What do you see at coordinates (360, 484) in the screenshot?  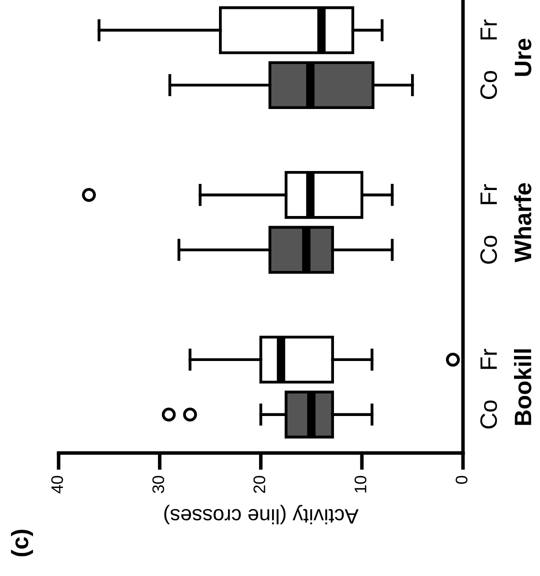 I see `x-tick-label: 10` at bounding box center [360, 484].